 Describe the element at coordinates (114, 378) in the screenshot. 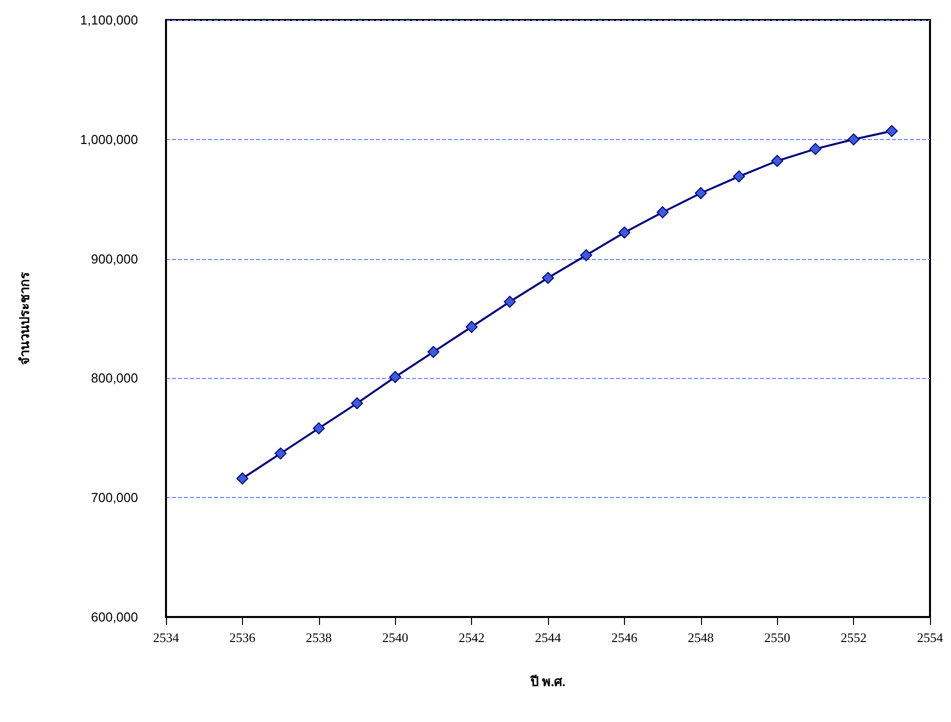

I see `y-tick-label: 800,000` at that location.